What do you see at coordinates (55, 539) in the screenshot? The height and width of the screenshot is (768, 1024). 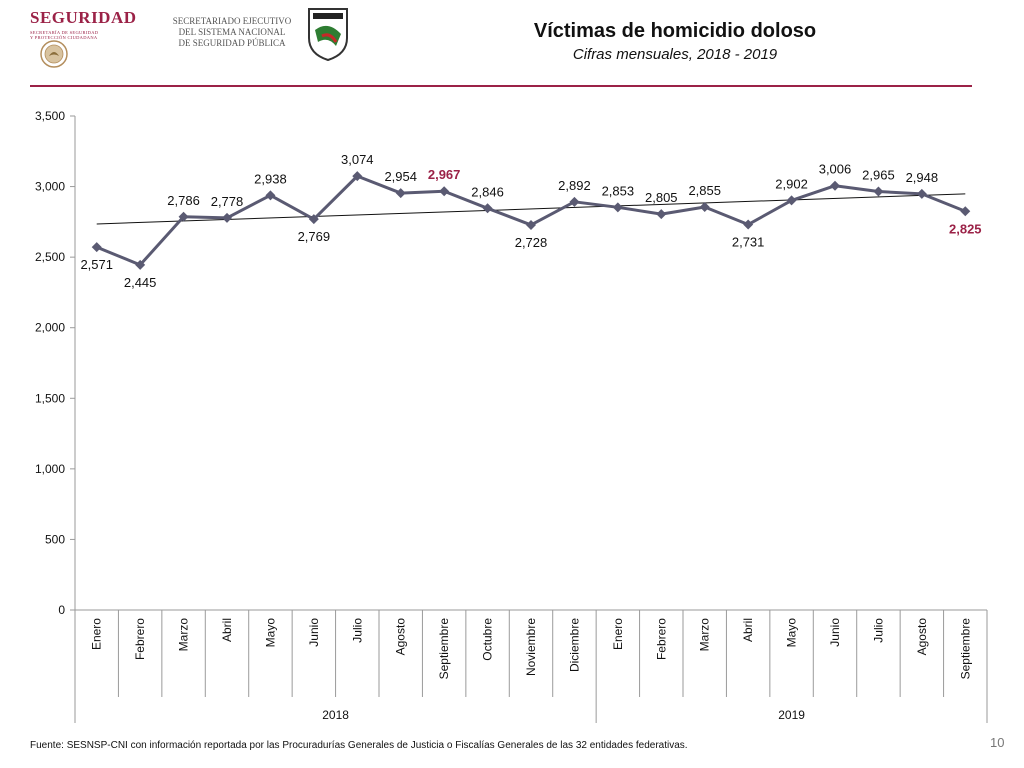 I see `y-tick-label: 500` at bounding box center [55, 539].